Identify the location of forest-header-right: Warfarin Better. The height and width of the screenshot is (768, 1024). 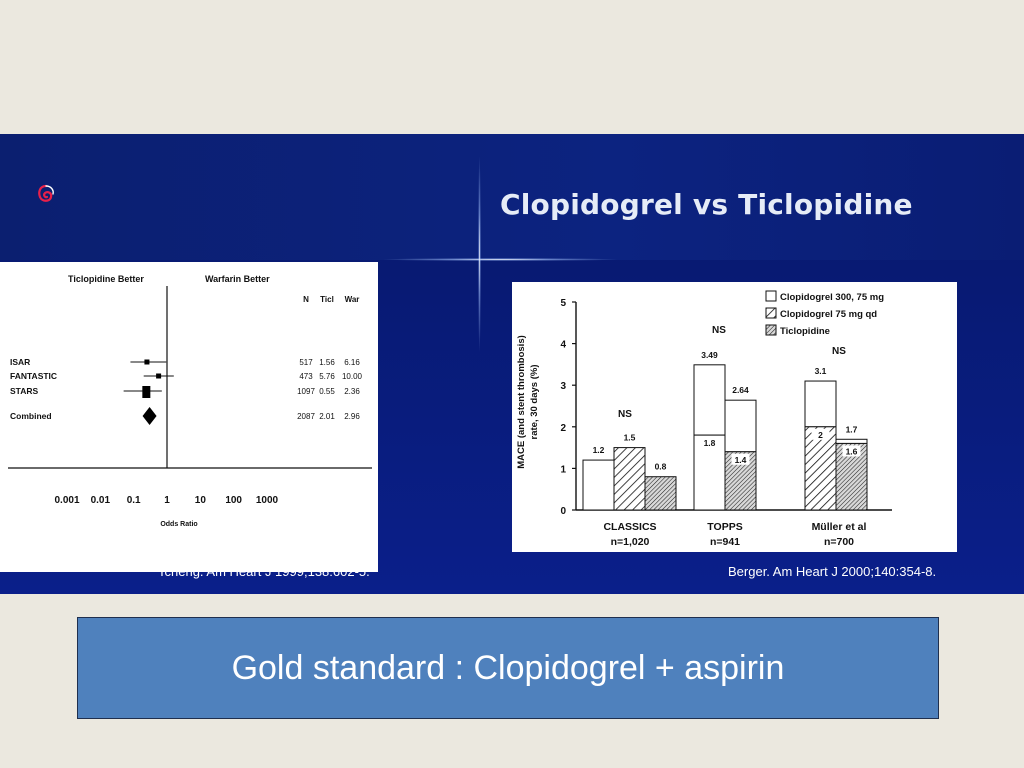
(237, 279).